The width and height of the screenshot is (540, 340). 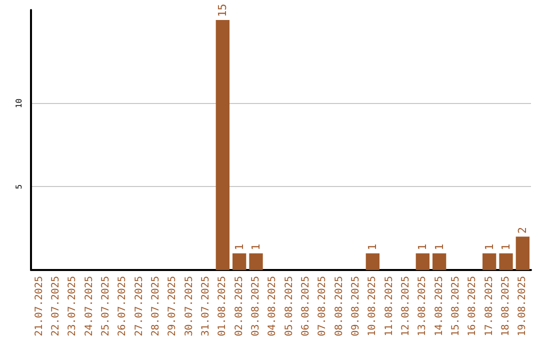 What do you see at coordinates (72, 306) in the screenshot?
I see `x-tick-label: 23.07.2025` at bounding box center [72, 306].